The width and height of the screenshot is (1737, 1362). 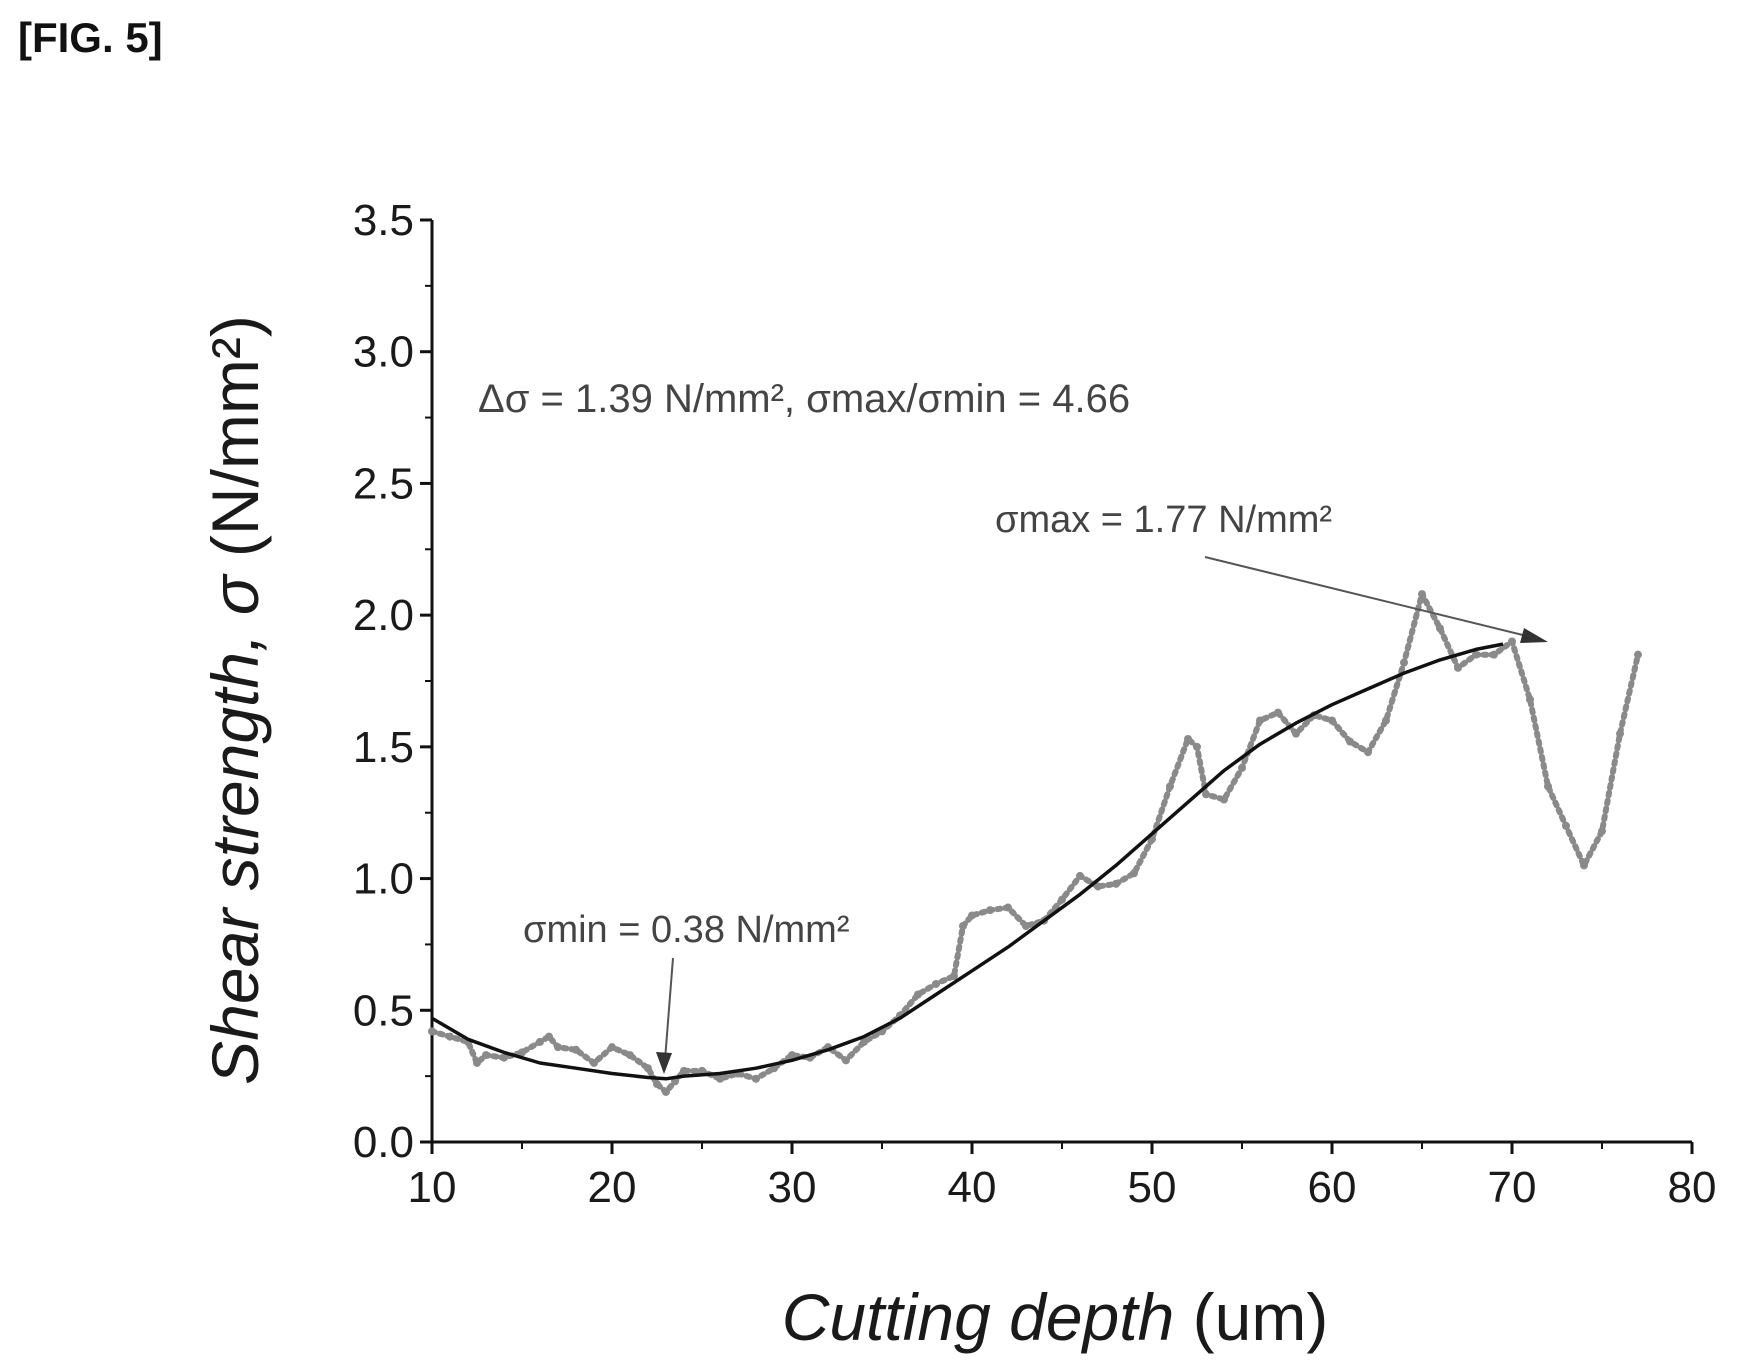 What do you see at coordinates (1261, 1317) in the screenshot?
I see `x-axis-label-unit: (um)` at bounding box center [1261, 1317].